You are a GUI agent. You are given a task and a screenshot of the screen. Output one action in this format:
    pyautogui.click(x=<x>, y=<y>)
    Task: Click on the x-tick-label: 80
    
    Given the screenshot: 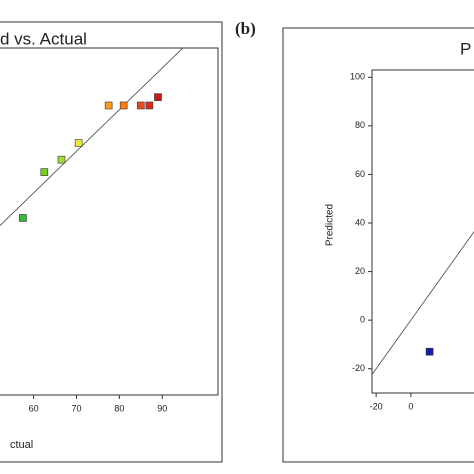 What is the action you would take?
    pyautogui.click(x=119, y=408)
    